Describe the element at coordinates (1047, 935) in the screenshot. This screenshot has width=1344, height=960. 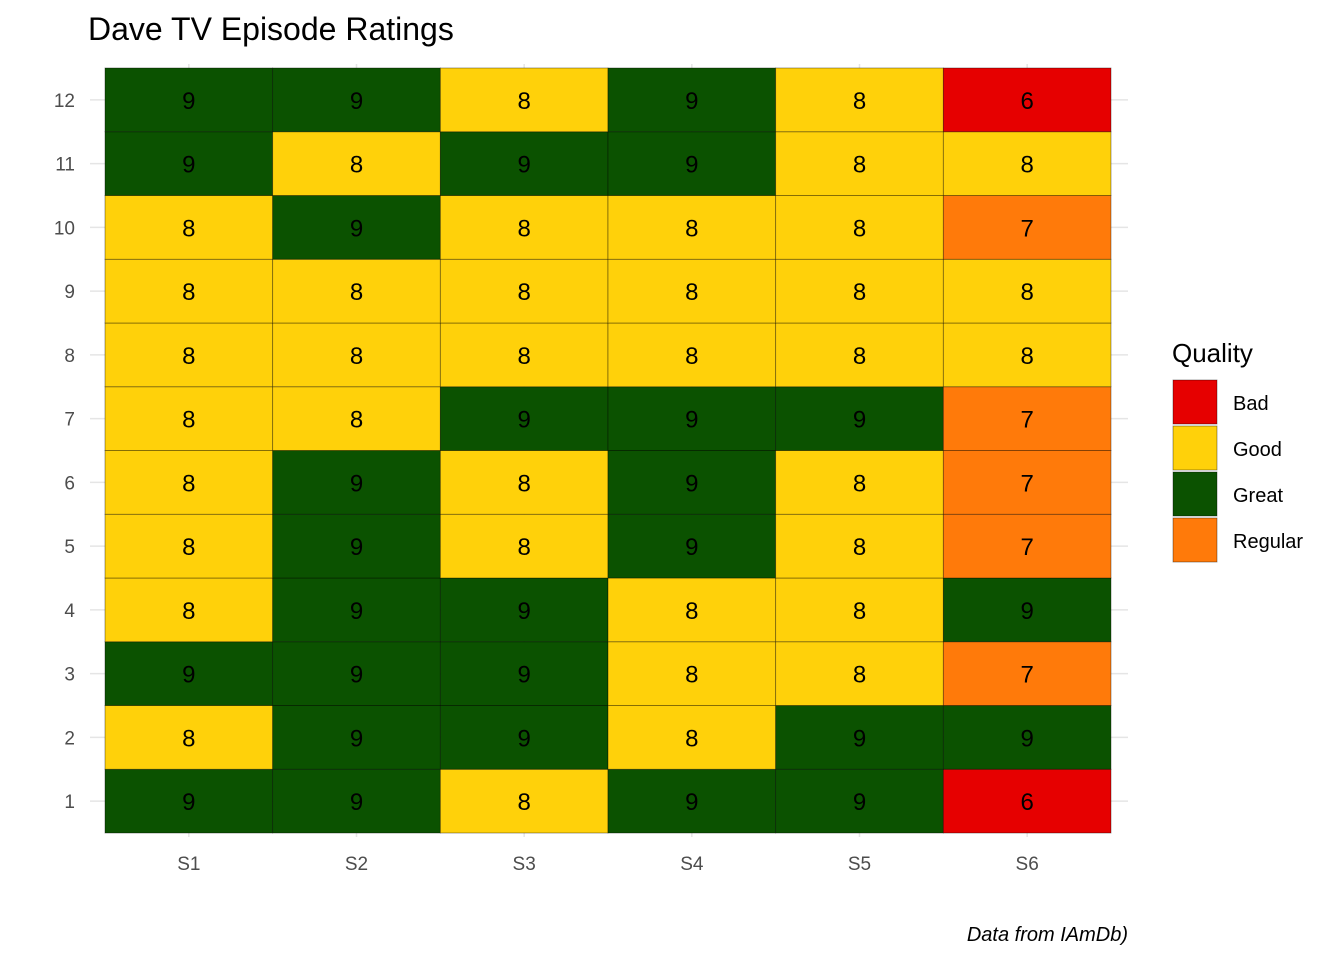
I see `chart-caption: Data from IAmDb)` at that location.